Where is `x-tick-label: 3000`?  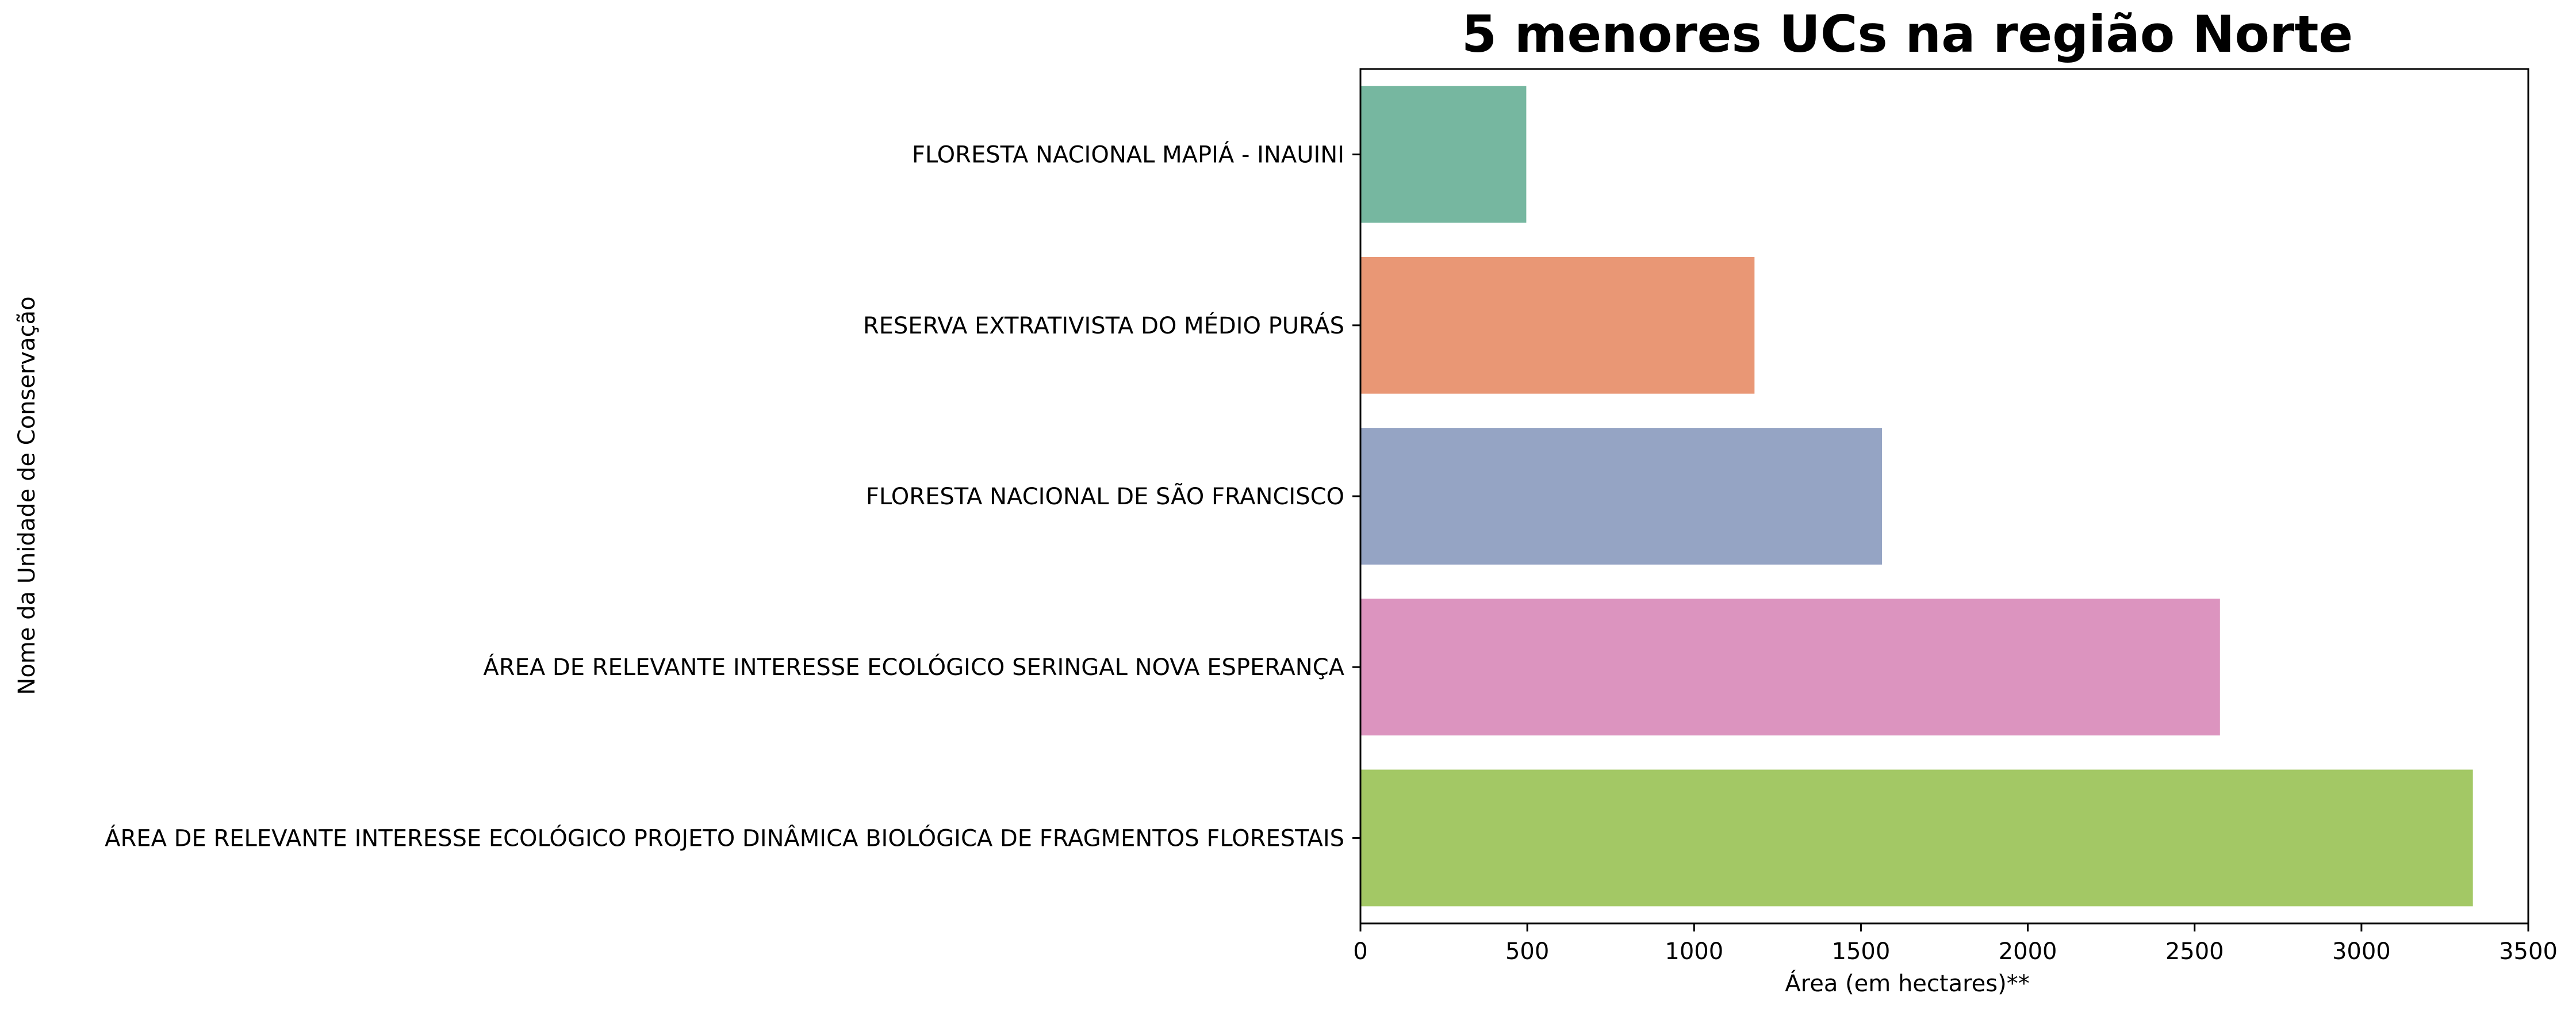
x-tick-label: 3000 is located at coordinates (2361, 951).